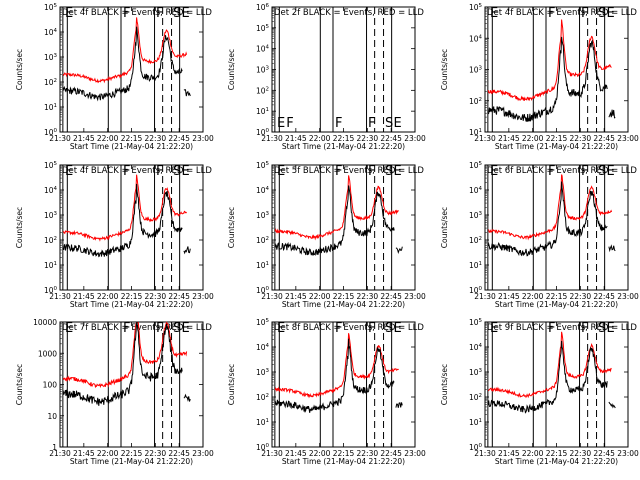 The width and height of the screenshot is (640, 480). I want to click on plot-frame, so click(343, 69).